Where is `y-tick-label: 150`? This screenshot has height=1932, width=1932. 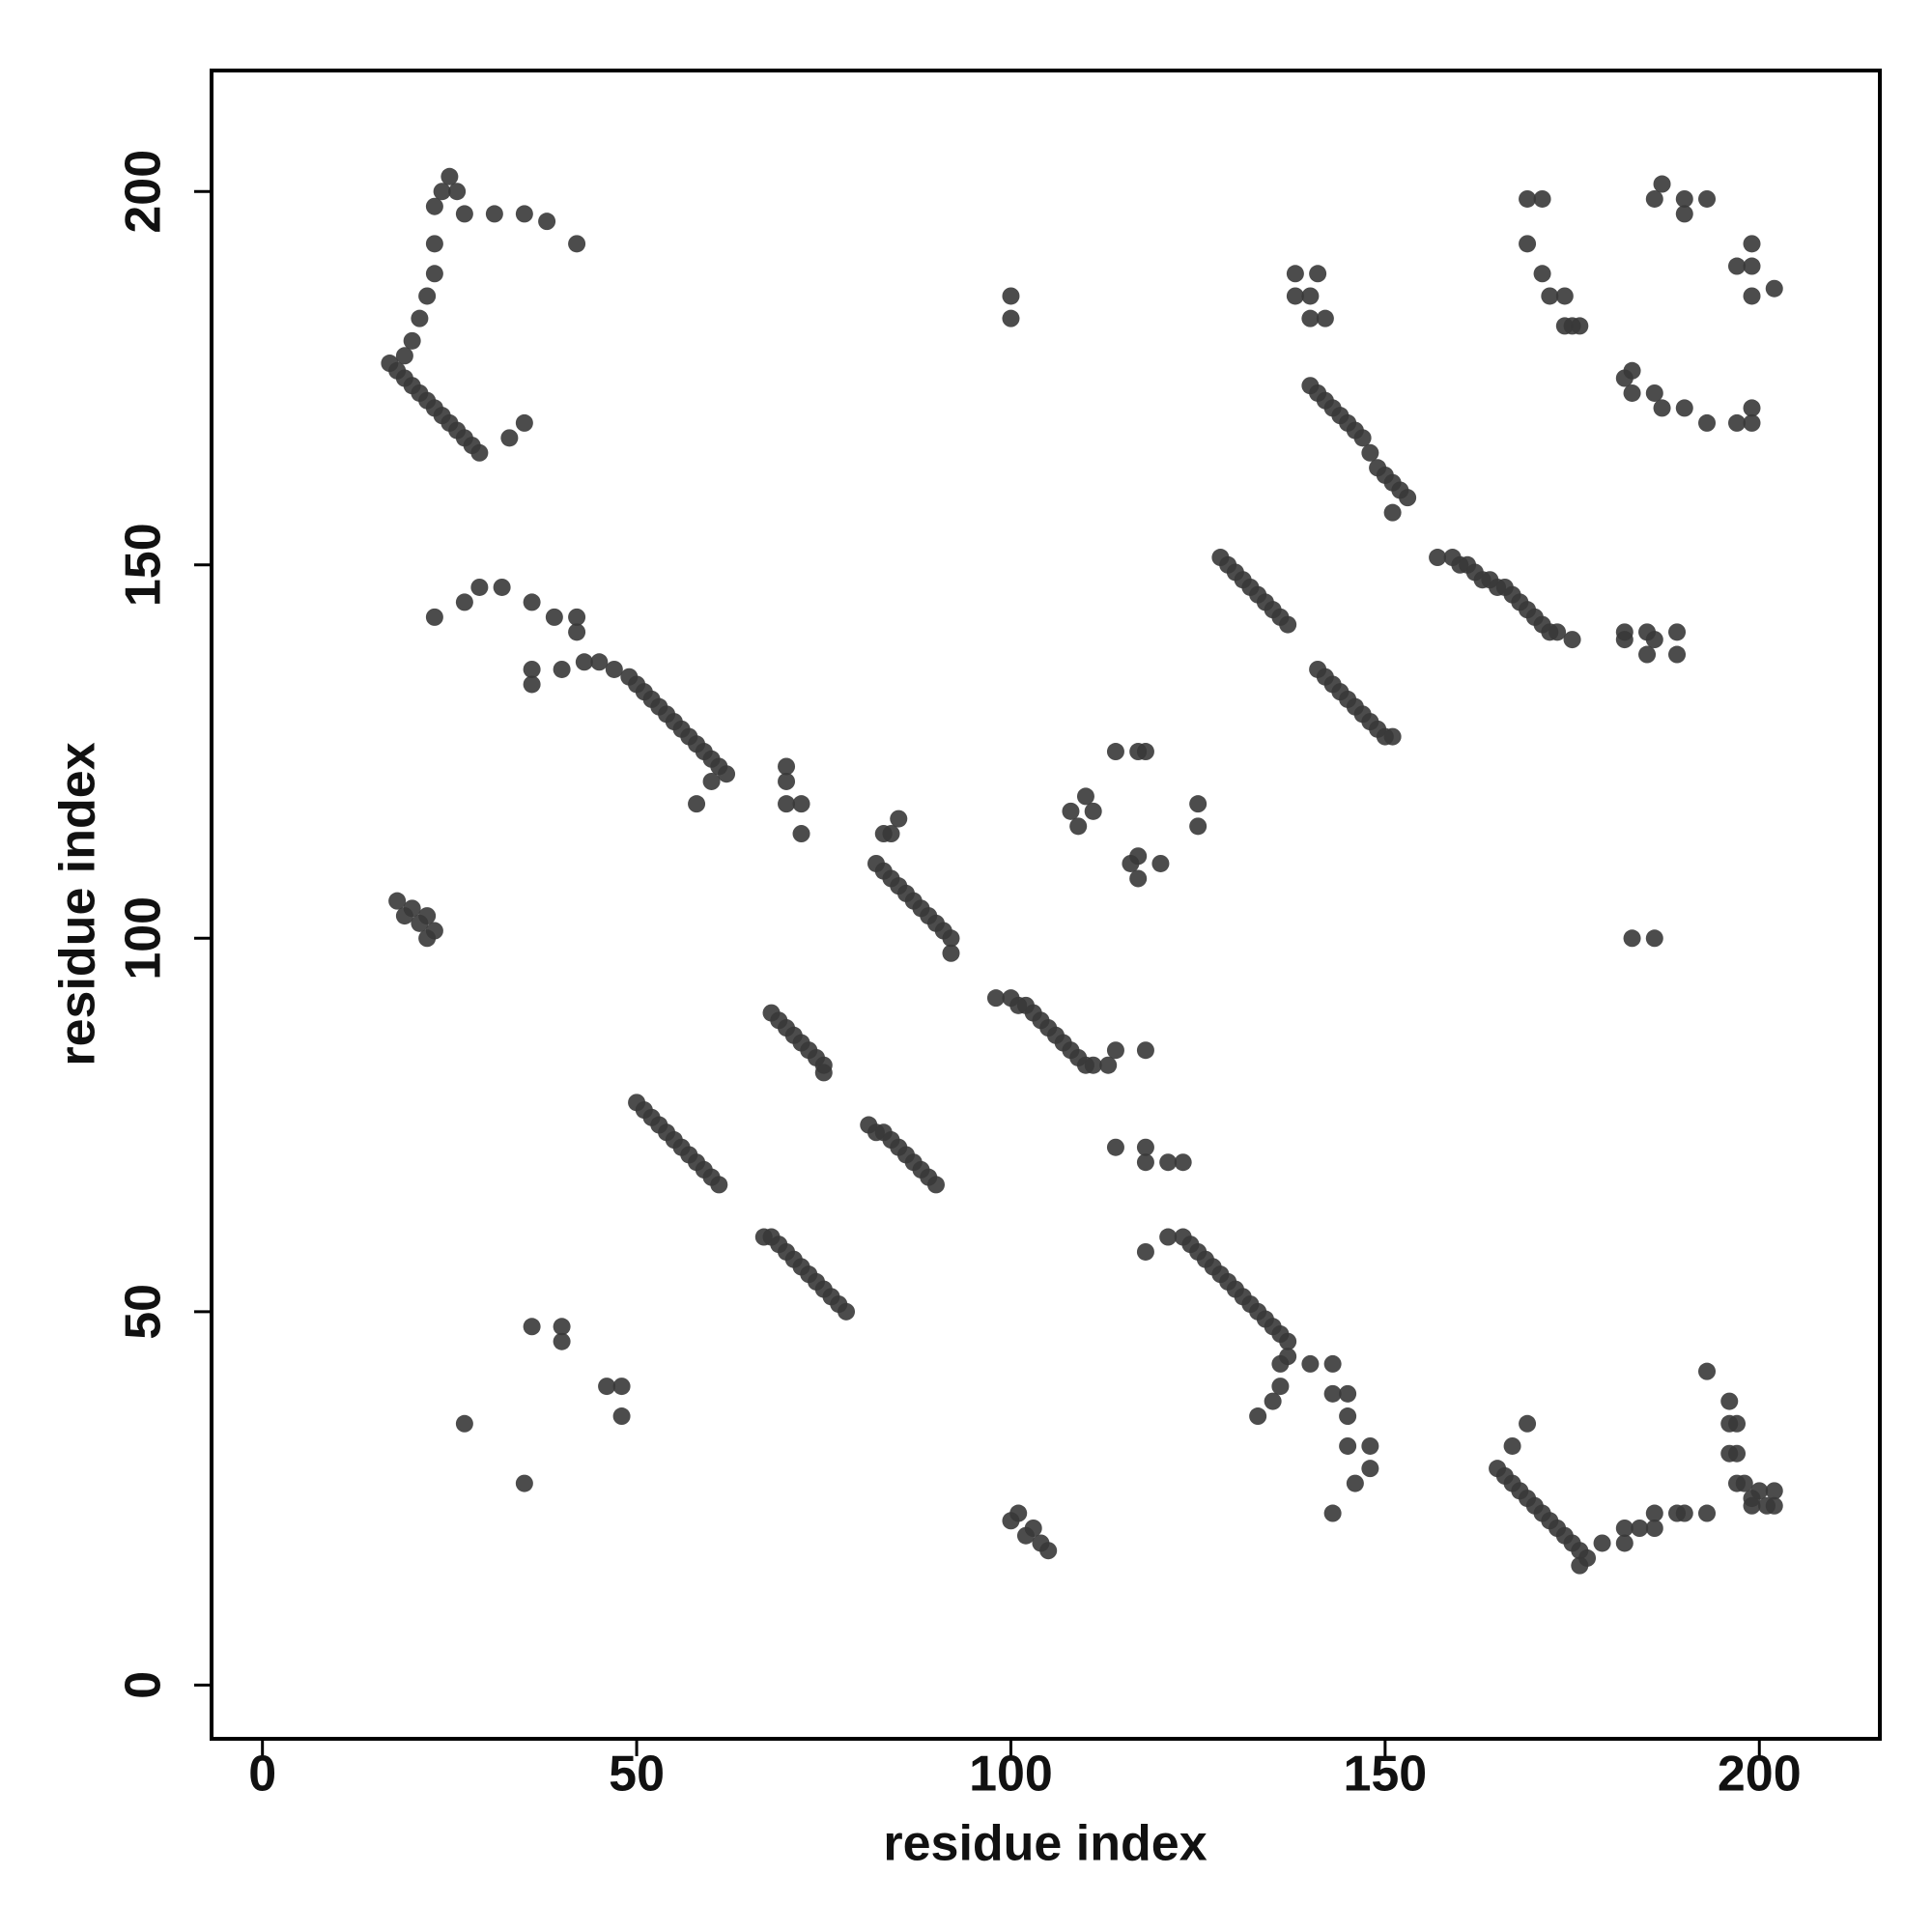 y-tick-label: 150 is located at coordinates (144, 565).